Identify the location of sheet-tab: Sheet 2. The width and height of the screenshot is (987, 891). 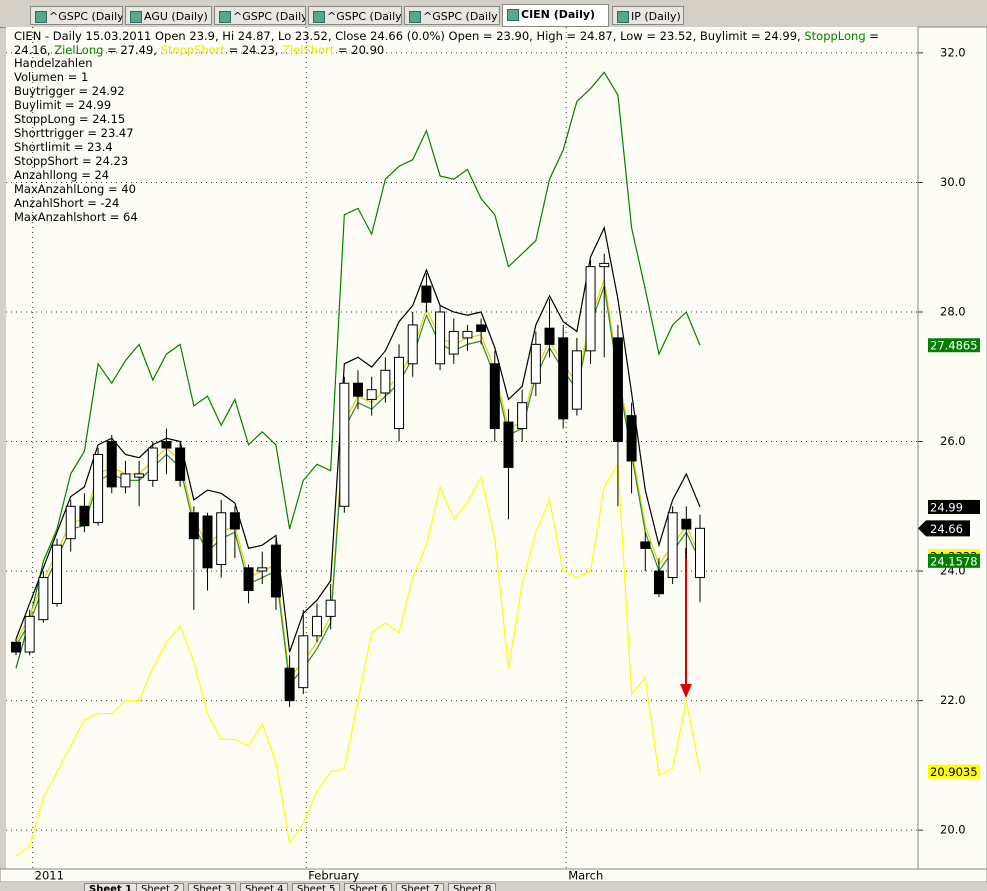
(160, 887).